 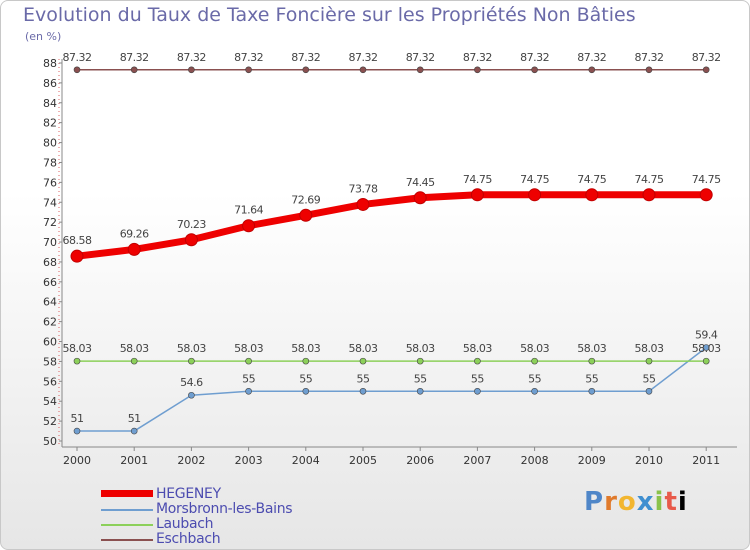 I want to click on data-label: 71.64, so click(x=248, y=210).